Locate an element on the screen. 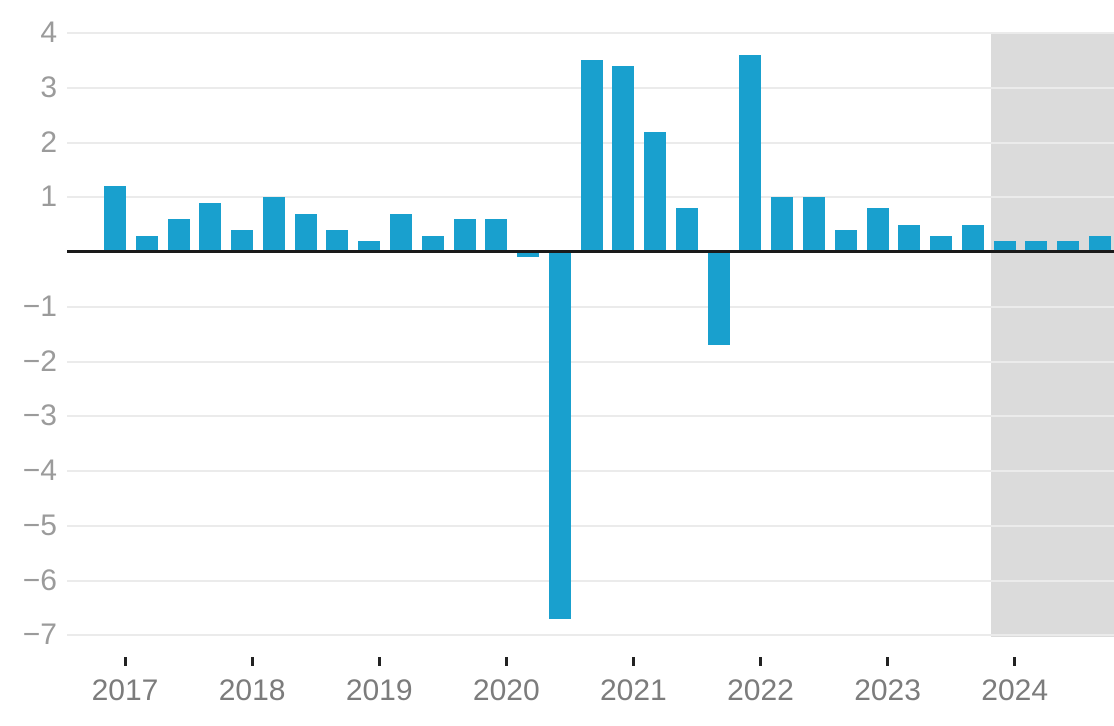 The image size is (1114, 726). y-axis-label: −3 is located at coordinates (39, 416).